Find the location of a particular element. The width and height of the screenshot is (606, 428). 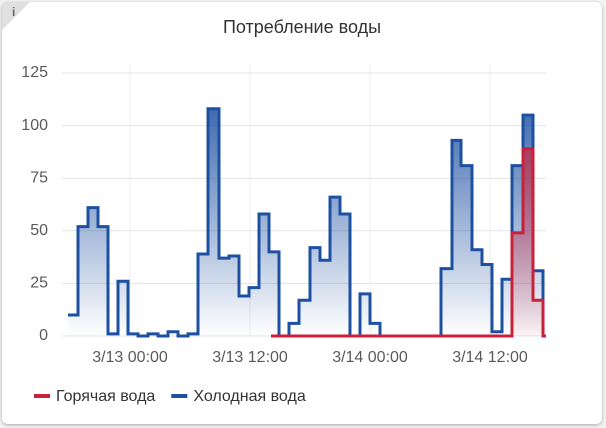

x-tick-label: 3/14 12:00 is located at coordinates (490, 357).